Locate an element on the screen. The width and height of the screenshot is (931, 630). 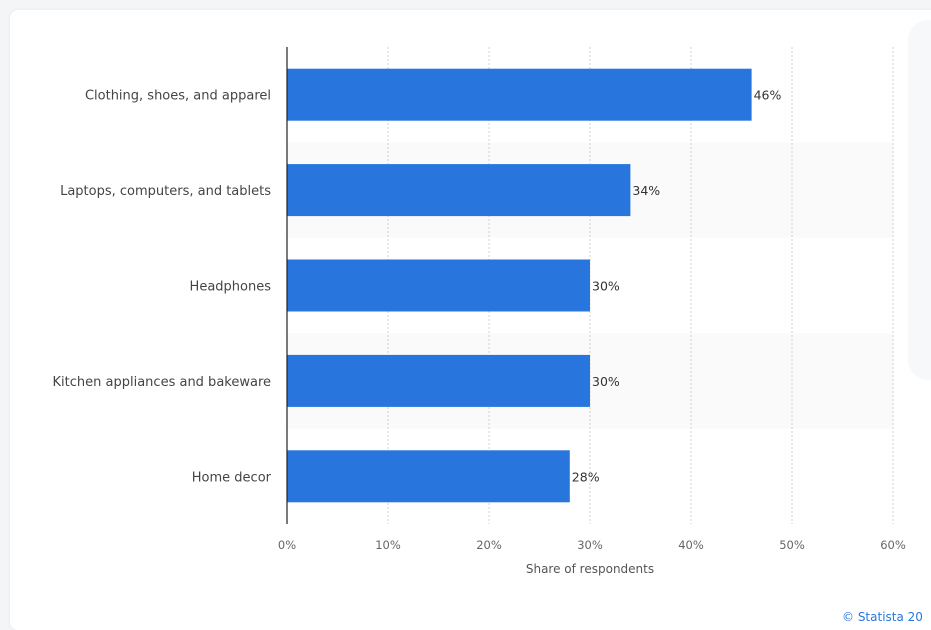
side-panel is located at coordinates (919, 200).